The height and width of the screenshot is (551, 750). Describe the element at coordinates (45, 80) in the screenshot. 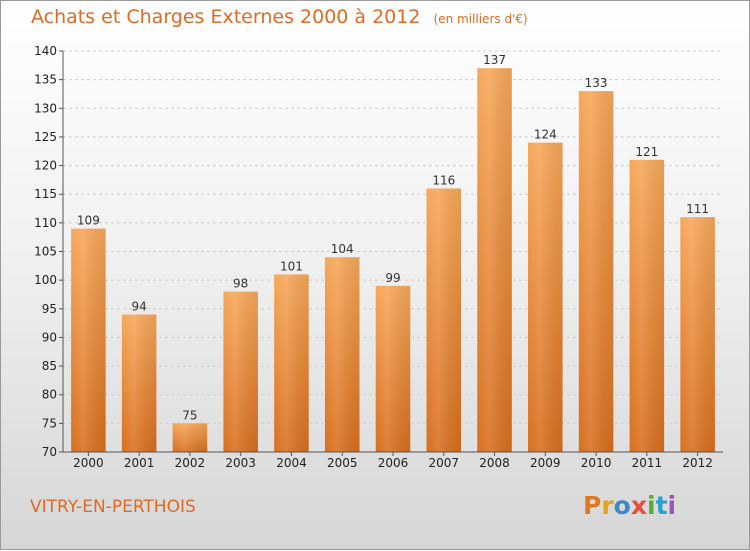

I see `y-tick-label: 135` at that location.